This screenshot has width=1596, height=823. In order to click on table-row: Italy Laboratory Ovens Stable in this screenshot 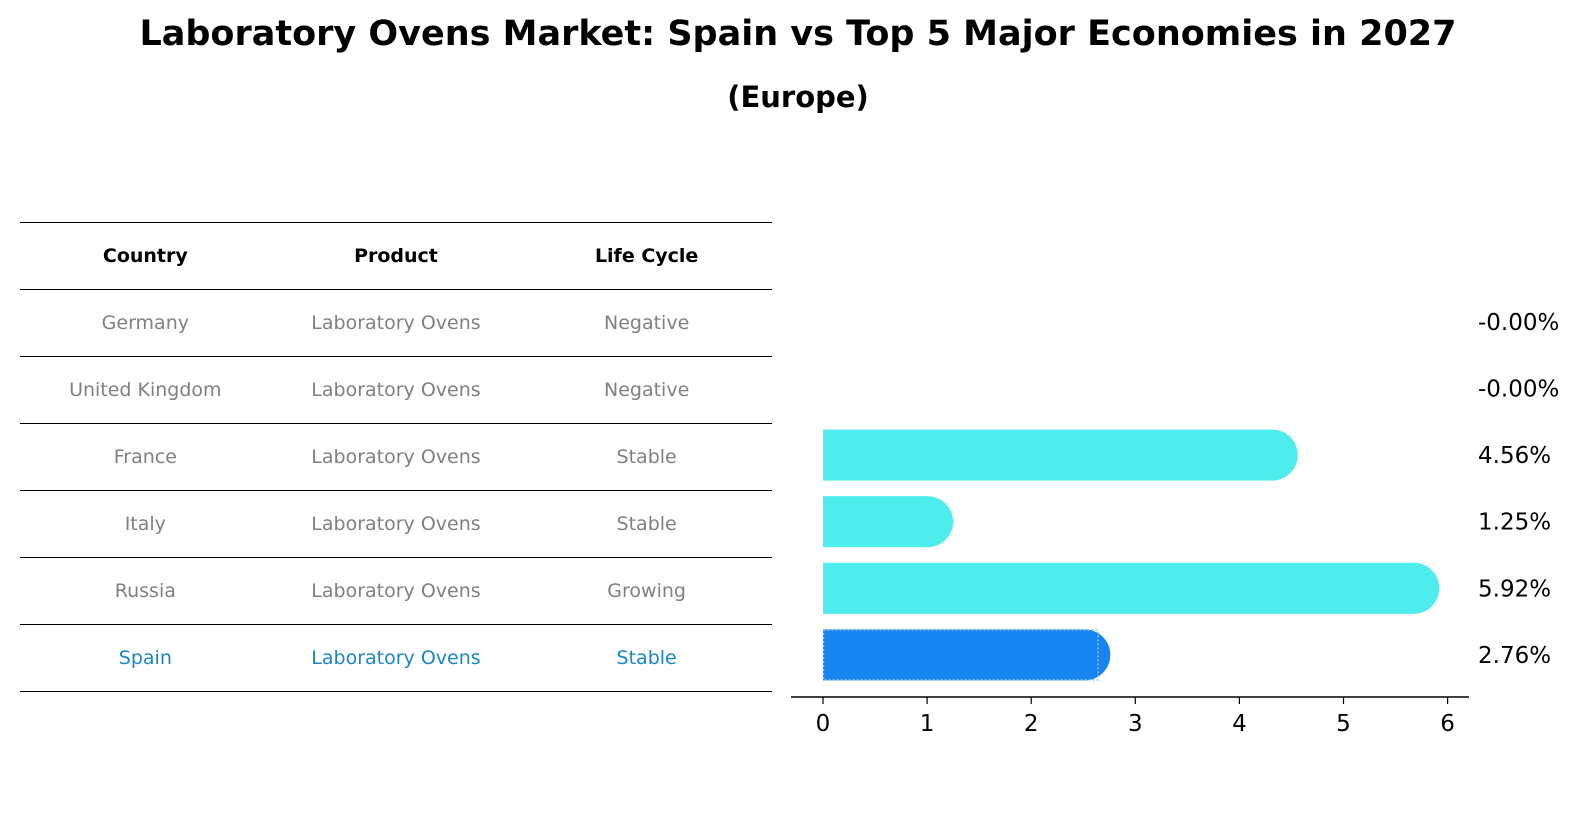, I will do `click(396, 524)`.